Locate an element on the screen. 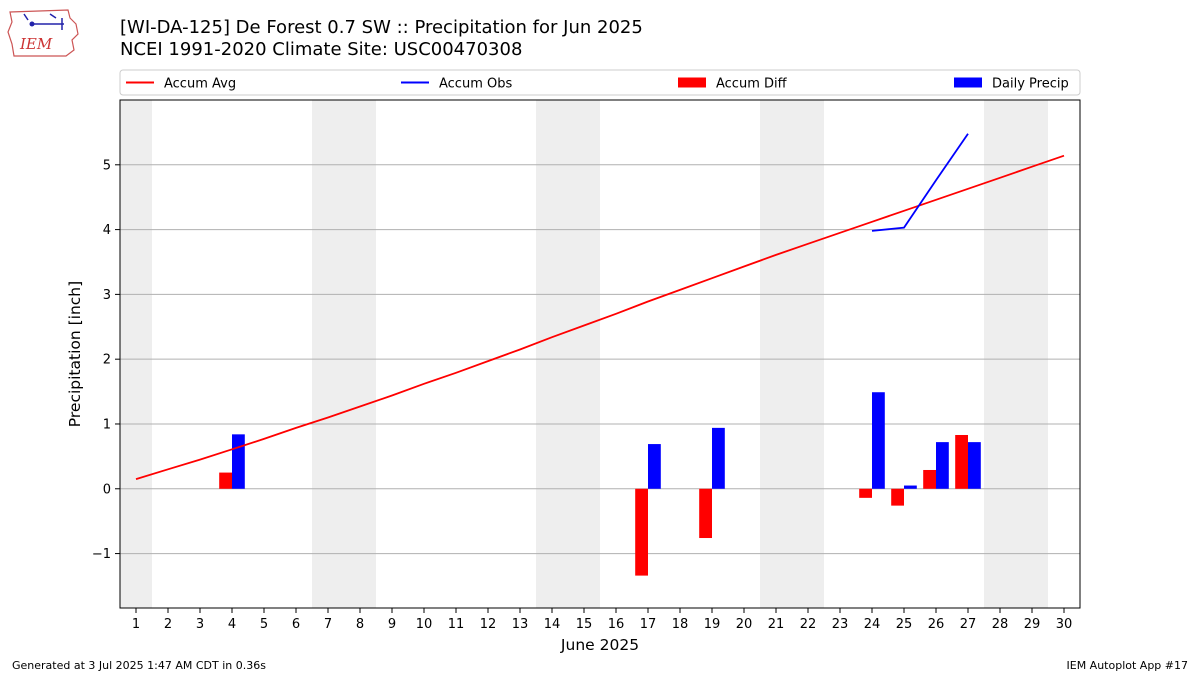 This screenshot has height=675, width=1200. y-tick-label-2: 2 is located at coordinates (107, 360).